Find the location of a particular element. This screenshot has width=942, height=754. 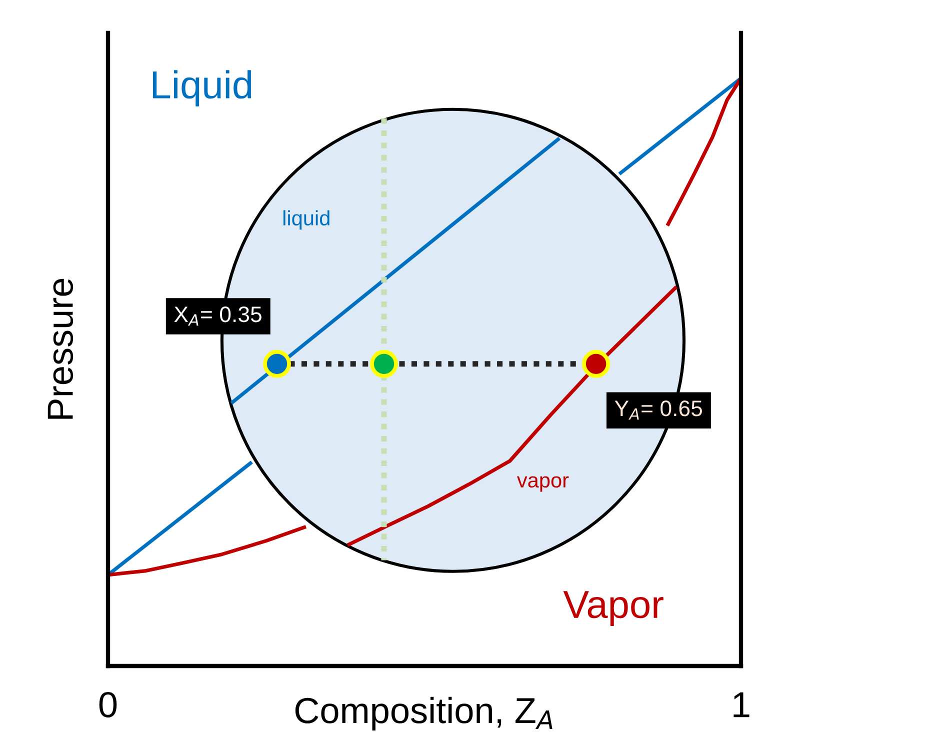

annotation: liquid is located at coordinates (306, 220).